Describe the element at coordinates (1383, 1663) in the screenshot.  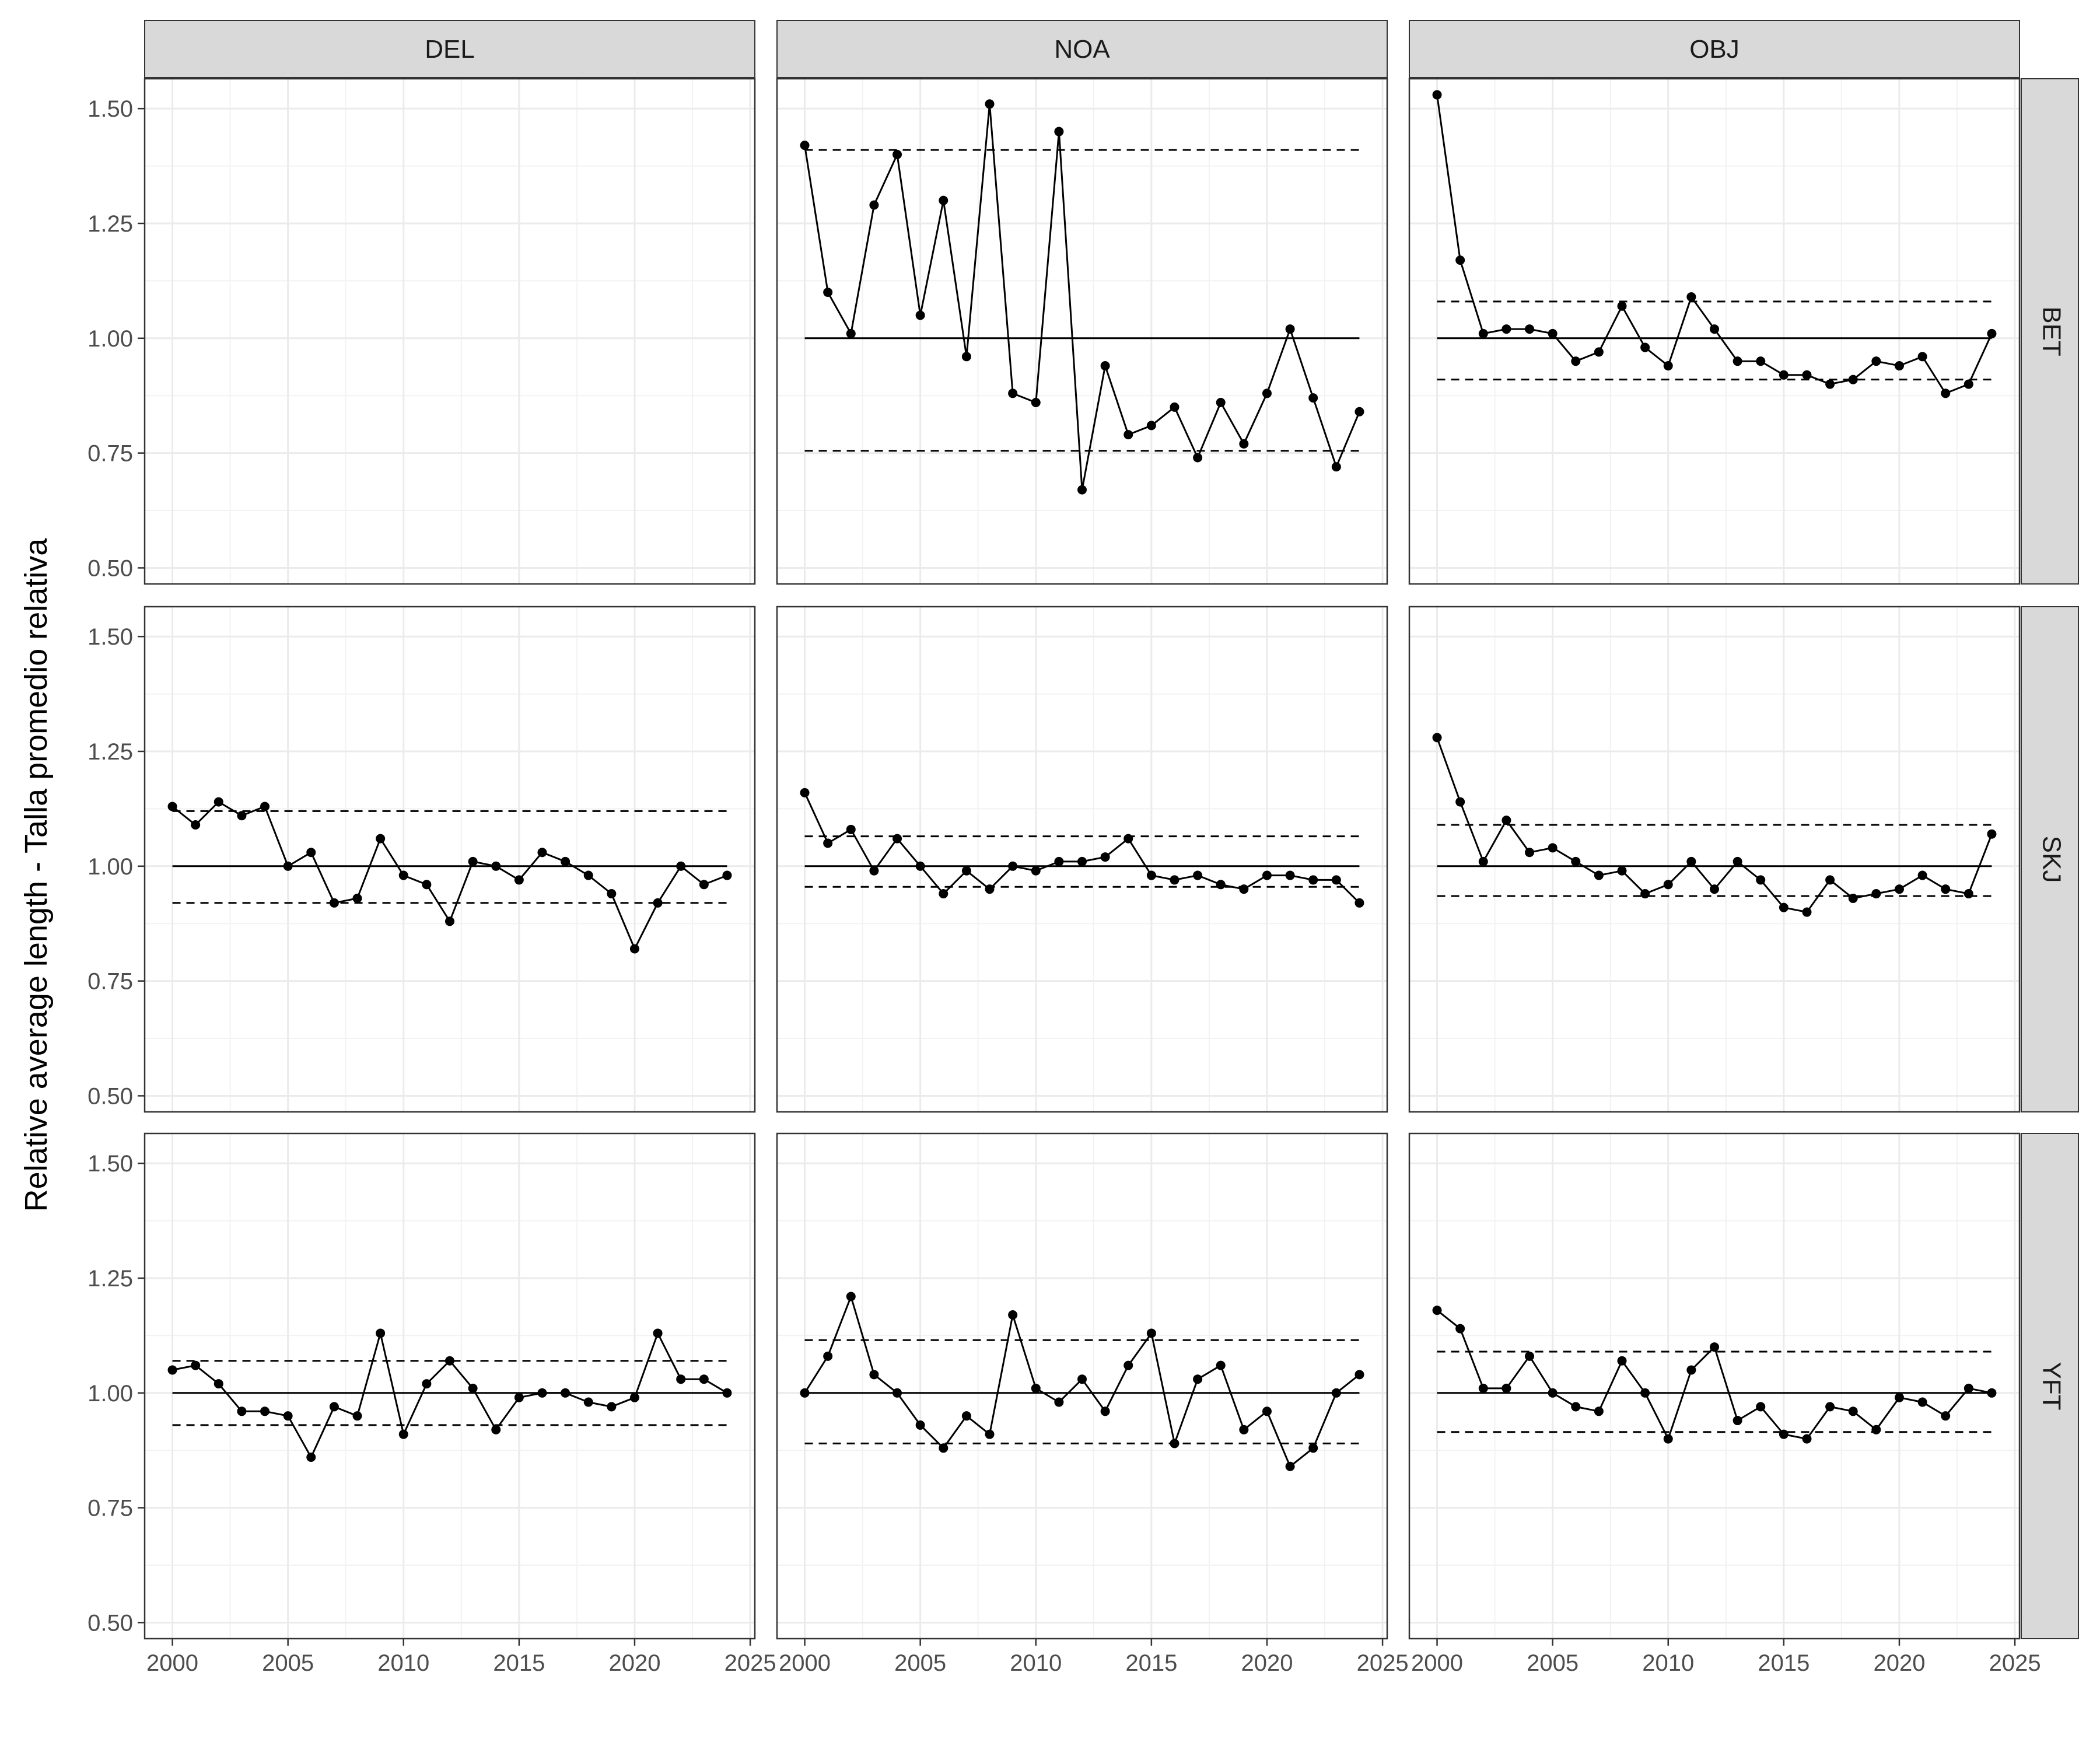
I see `x-tick-label: 2025` at that location.